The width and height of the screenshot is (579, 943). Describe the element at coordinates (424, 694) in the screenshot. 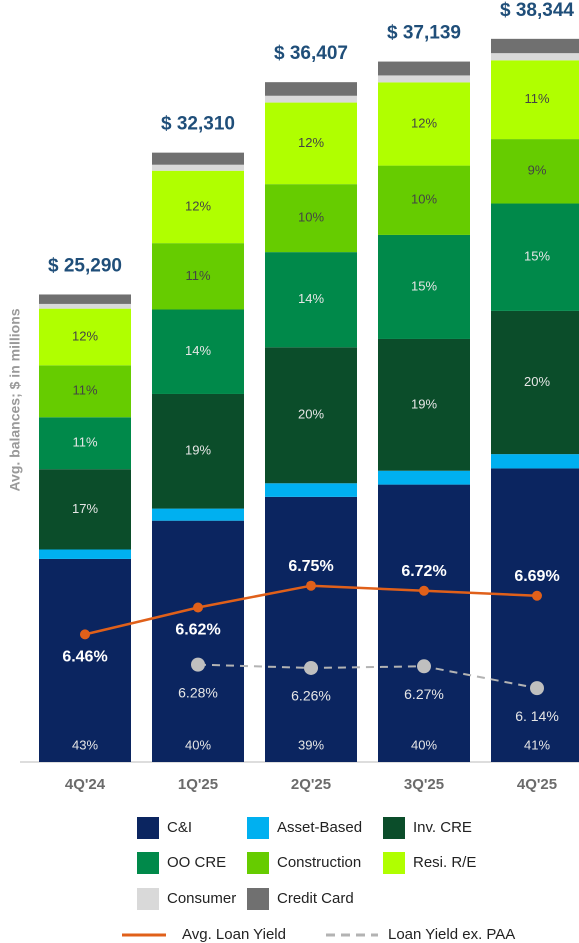

I see `line-label: 6.27%` at that location.